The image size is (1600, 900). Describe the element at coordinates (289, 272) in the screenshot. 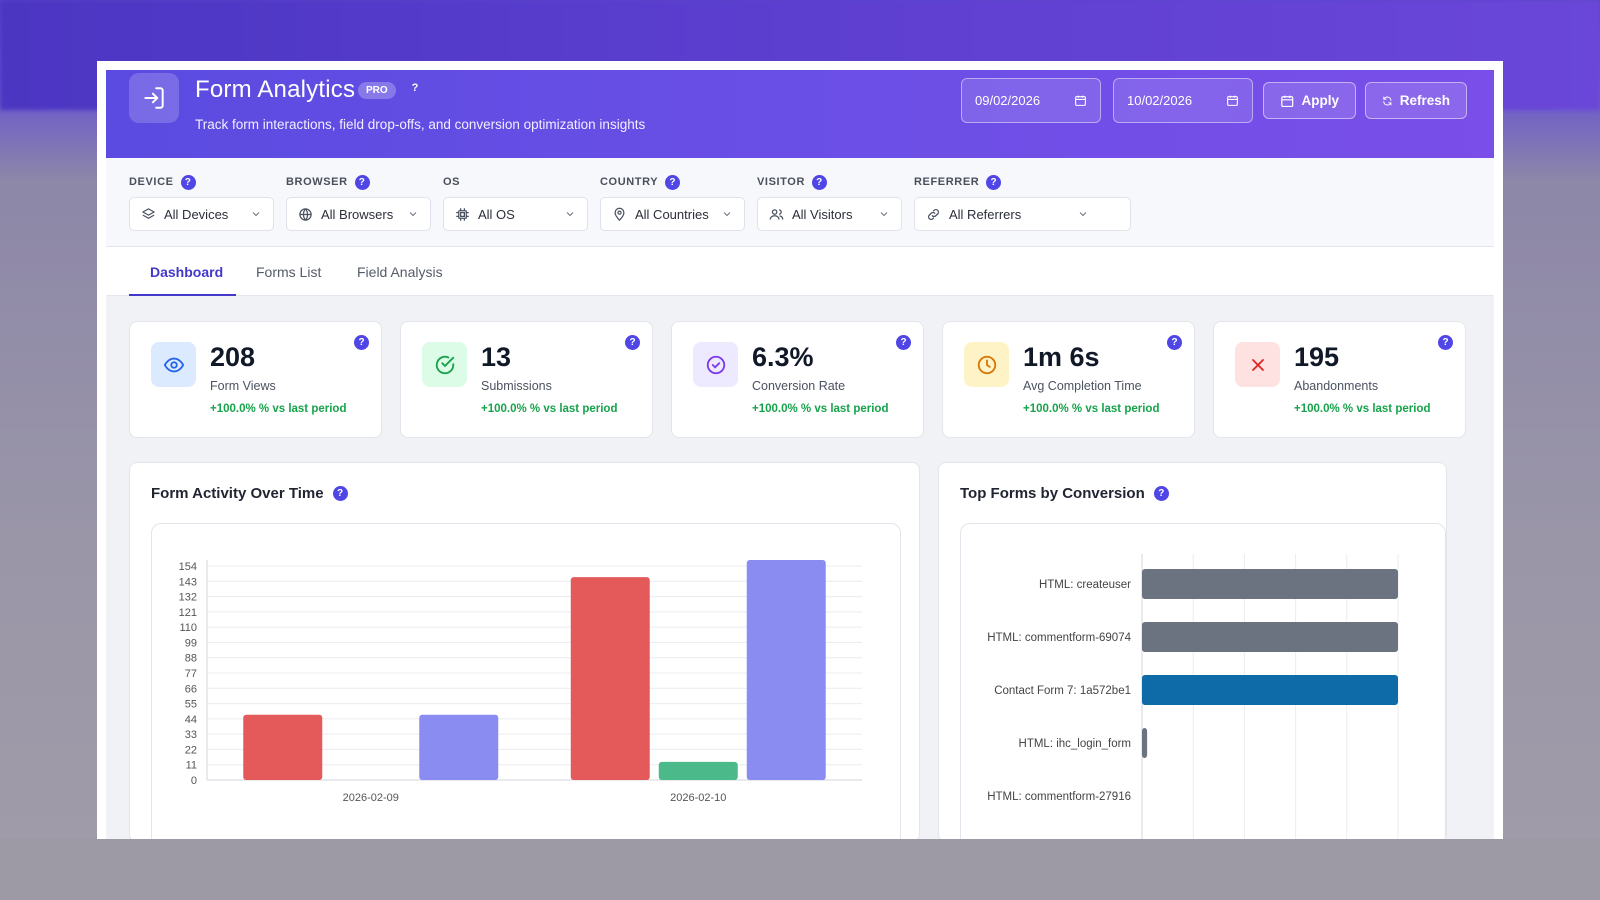

I see `tab-forms-list: Forms List` at that location.